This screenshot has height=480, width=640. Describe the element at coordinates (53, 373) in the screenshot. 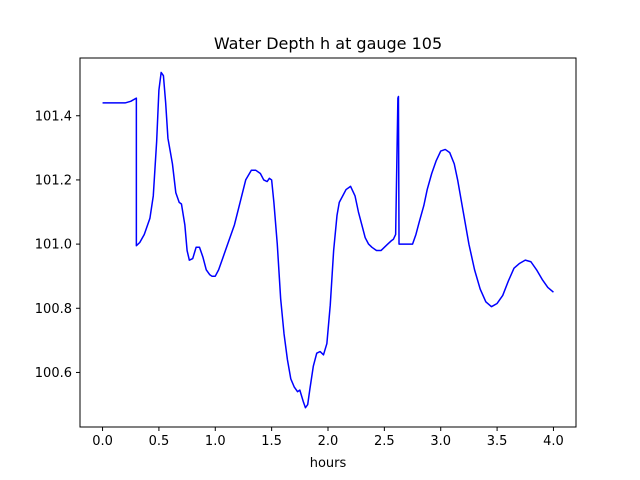

I see `y-tick-label: 100.6` at that location.